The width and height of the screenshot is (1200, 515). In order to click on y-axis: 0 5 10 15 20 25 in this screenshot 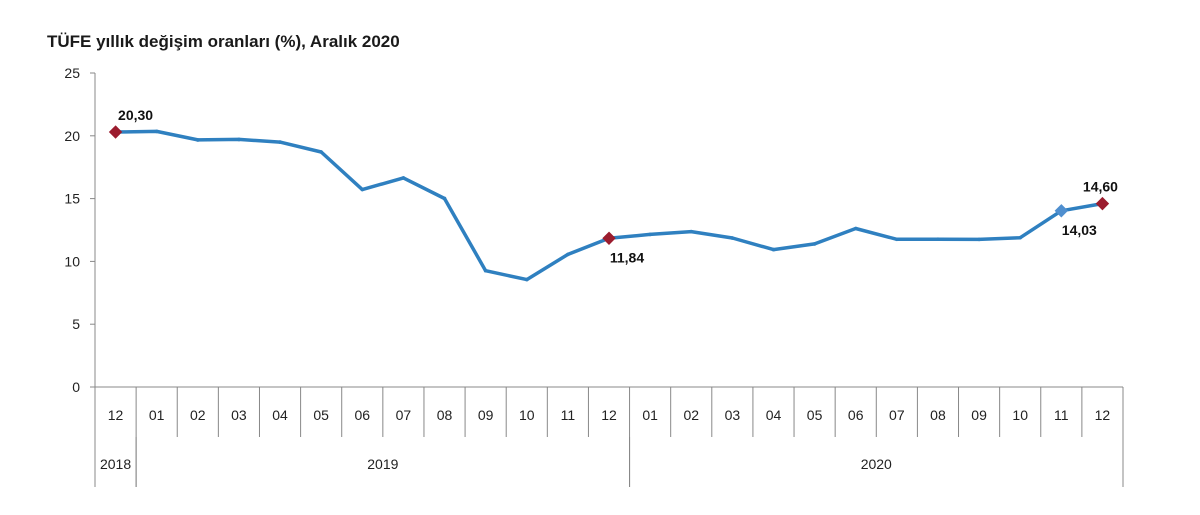, I will do `click(80, 230)`.